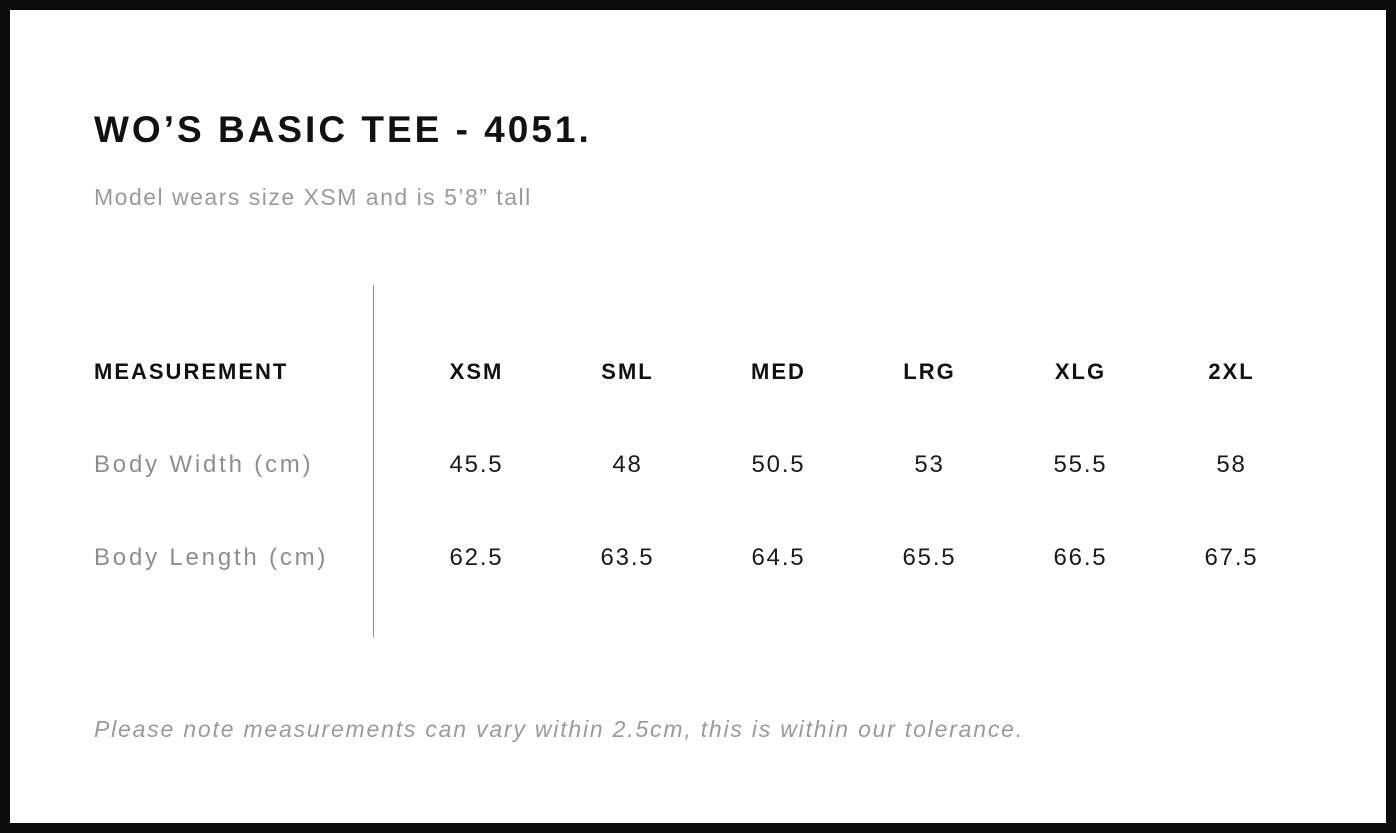 This screenshot has height=833, width=1396. I want to click on table-row-body-width: Body Width (cm) 45.5 48 50.5 53 55.5 58, so click(700, 464).